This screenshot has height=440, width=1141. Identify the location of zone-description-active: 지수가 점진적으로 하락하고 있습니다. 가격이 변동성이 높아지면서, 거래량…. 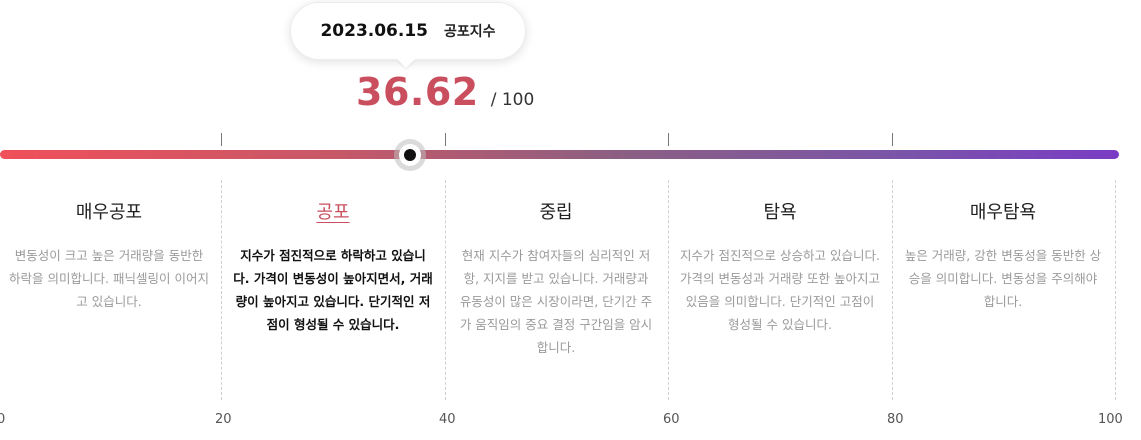
(333, 290).